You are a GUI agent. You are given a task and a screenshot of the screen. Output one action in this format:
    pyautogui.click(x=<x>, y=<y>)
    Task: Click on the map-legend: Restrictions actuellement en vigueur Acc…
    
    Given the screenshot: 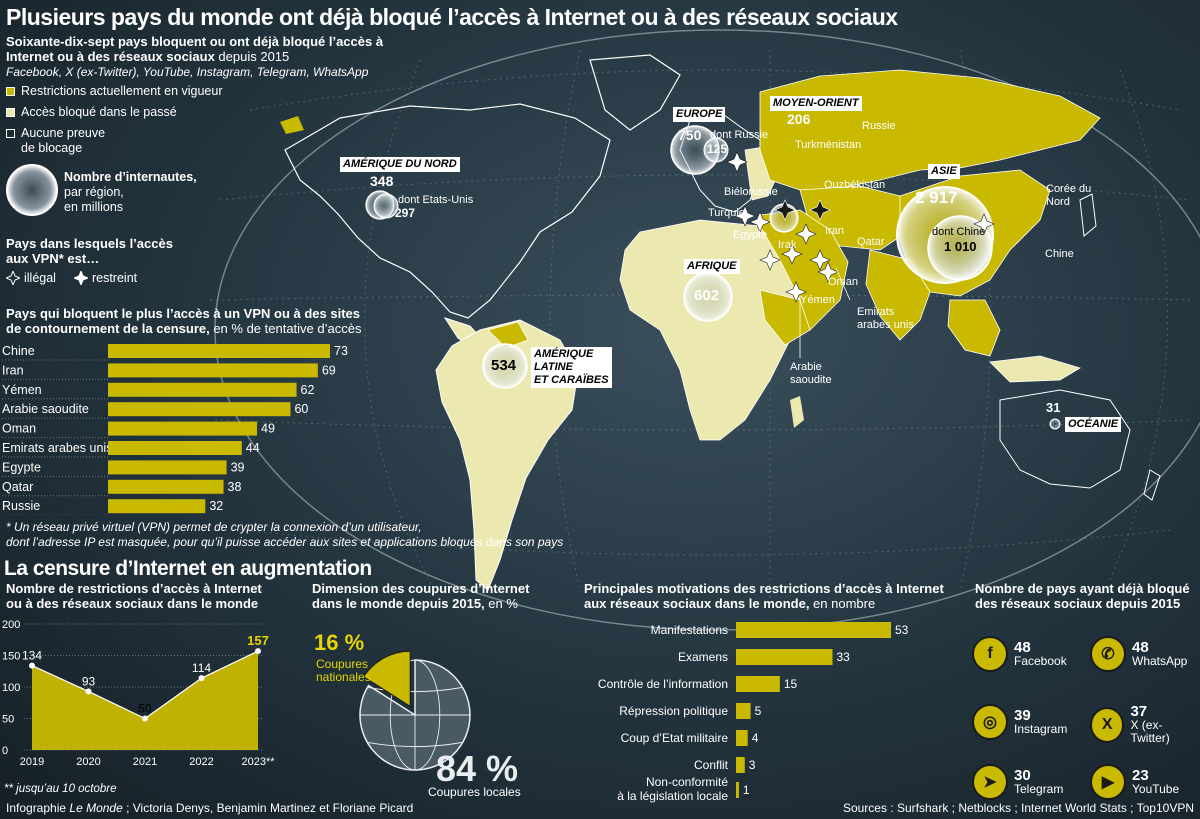 What is the action you would take?
    pyautogui.click(x=136, y=120)
    